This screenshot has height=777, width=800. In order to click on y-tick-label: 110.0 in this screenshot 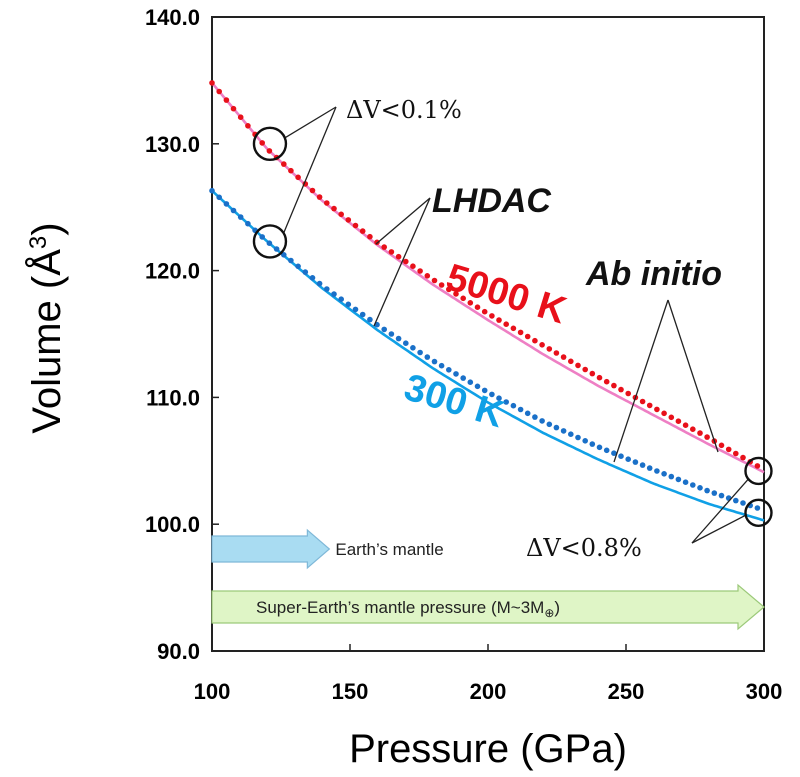, I will do `click(173, 397)`.